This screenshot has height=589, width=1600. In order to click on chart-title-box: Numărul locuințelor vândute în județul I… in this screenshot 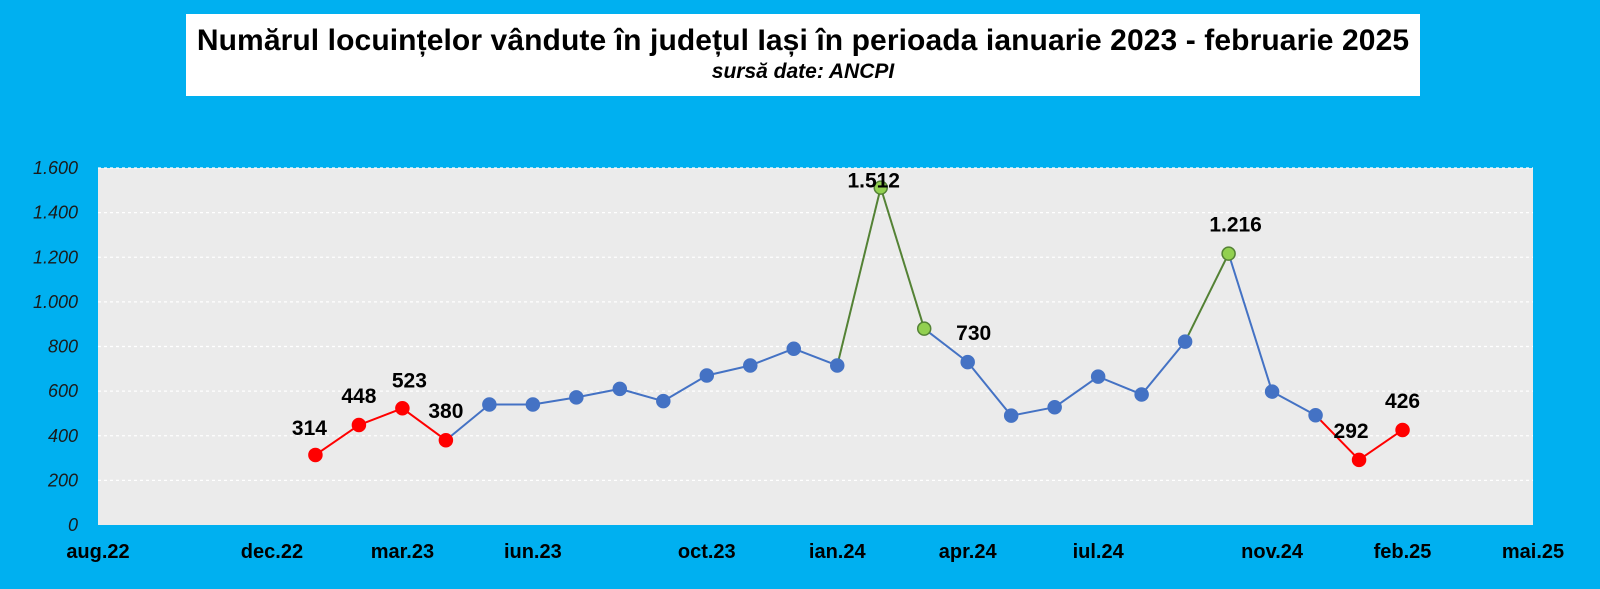, I will do `click(803, 55)`.